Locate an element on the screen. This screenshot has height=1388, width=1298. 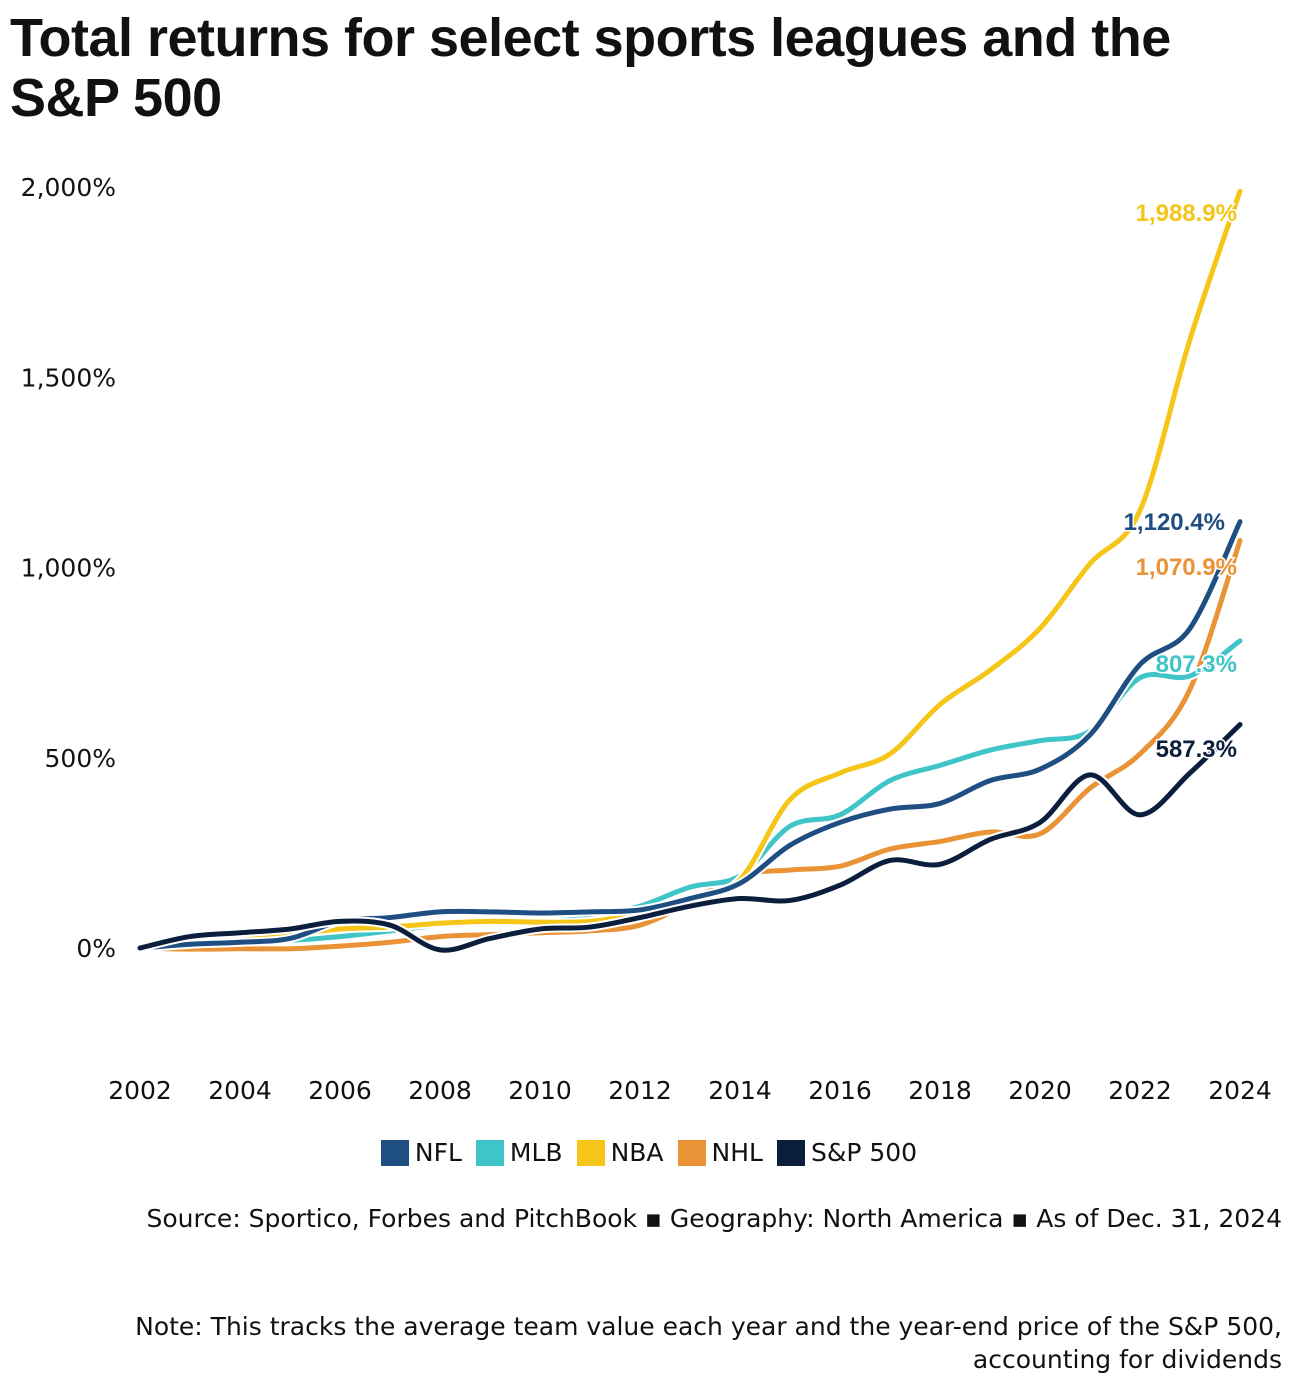
y-tick-label: 0% is located at coordinates (96, 948).